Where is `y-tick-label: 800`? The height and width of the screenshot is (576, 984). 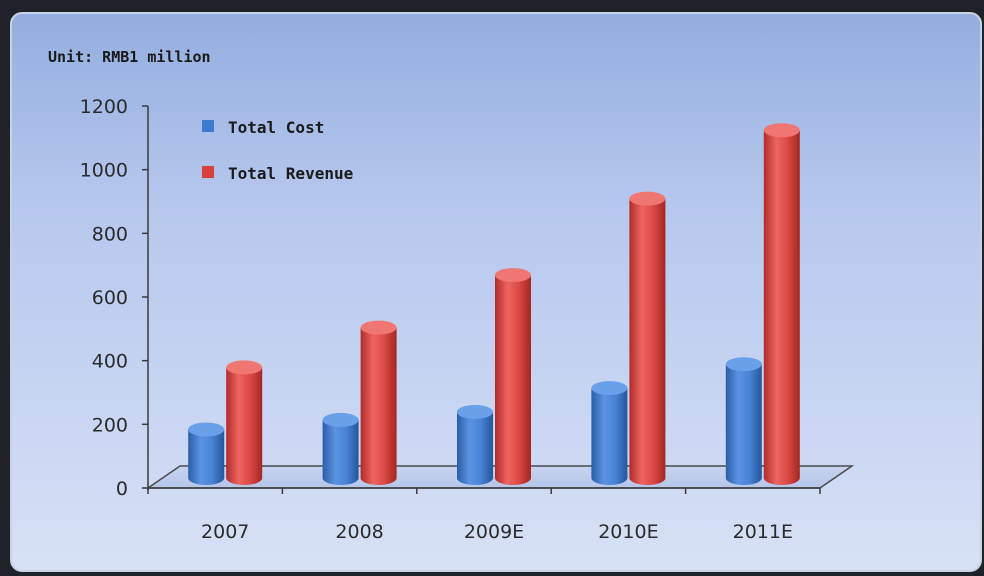
y-tick-label: 800 is located at coordinates (110, 234).